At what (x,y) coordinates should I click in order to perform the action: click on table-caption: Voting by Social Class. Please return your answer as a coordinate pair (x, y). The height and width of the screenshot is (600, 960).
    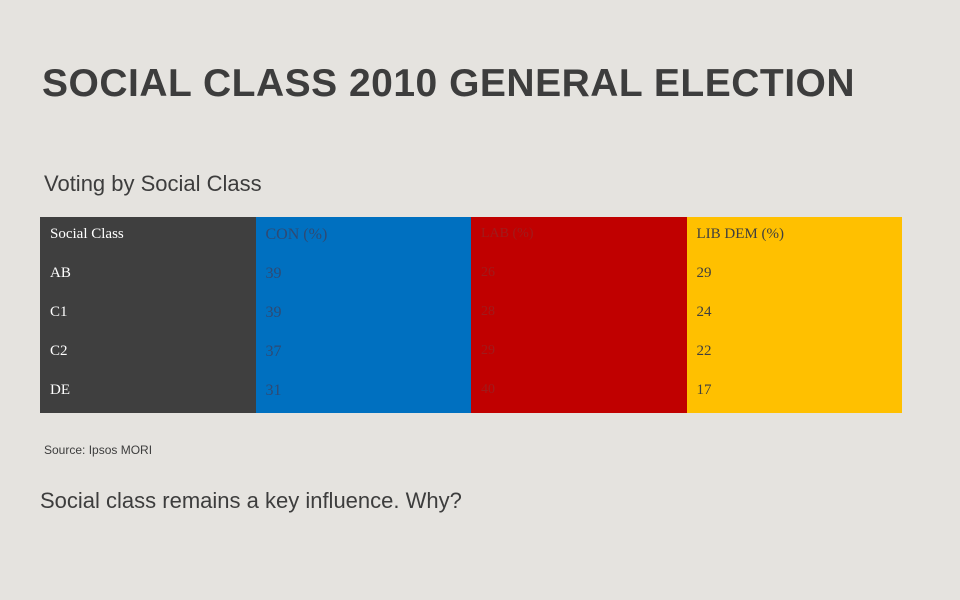
    Looking at the image, I should click on (153, 183).